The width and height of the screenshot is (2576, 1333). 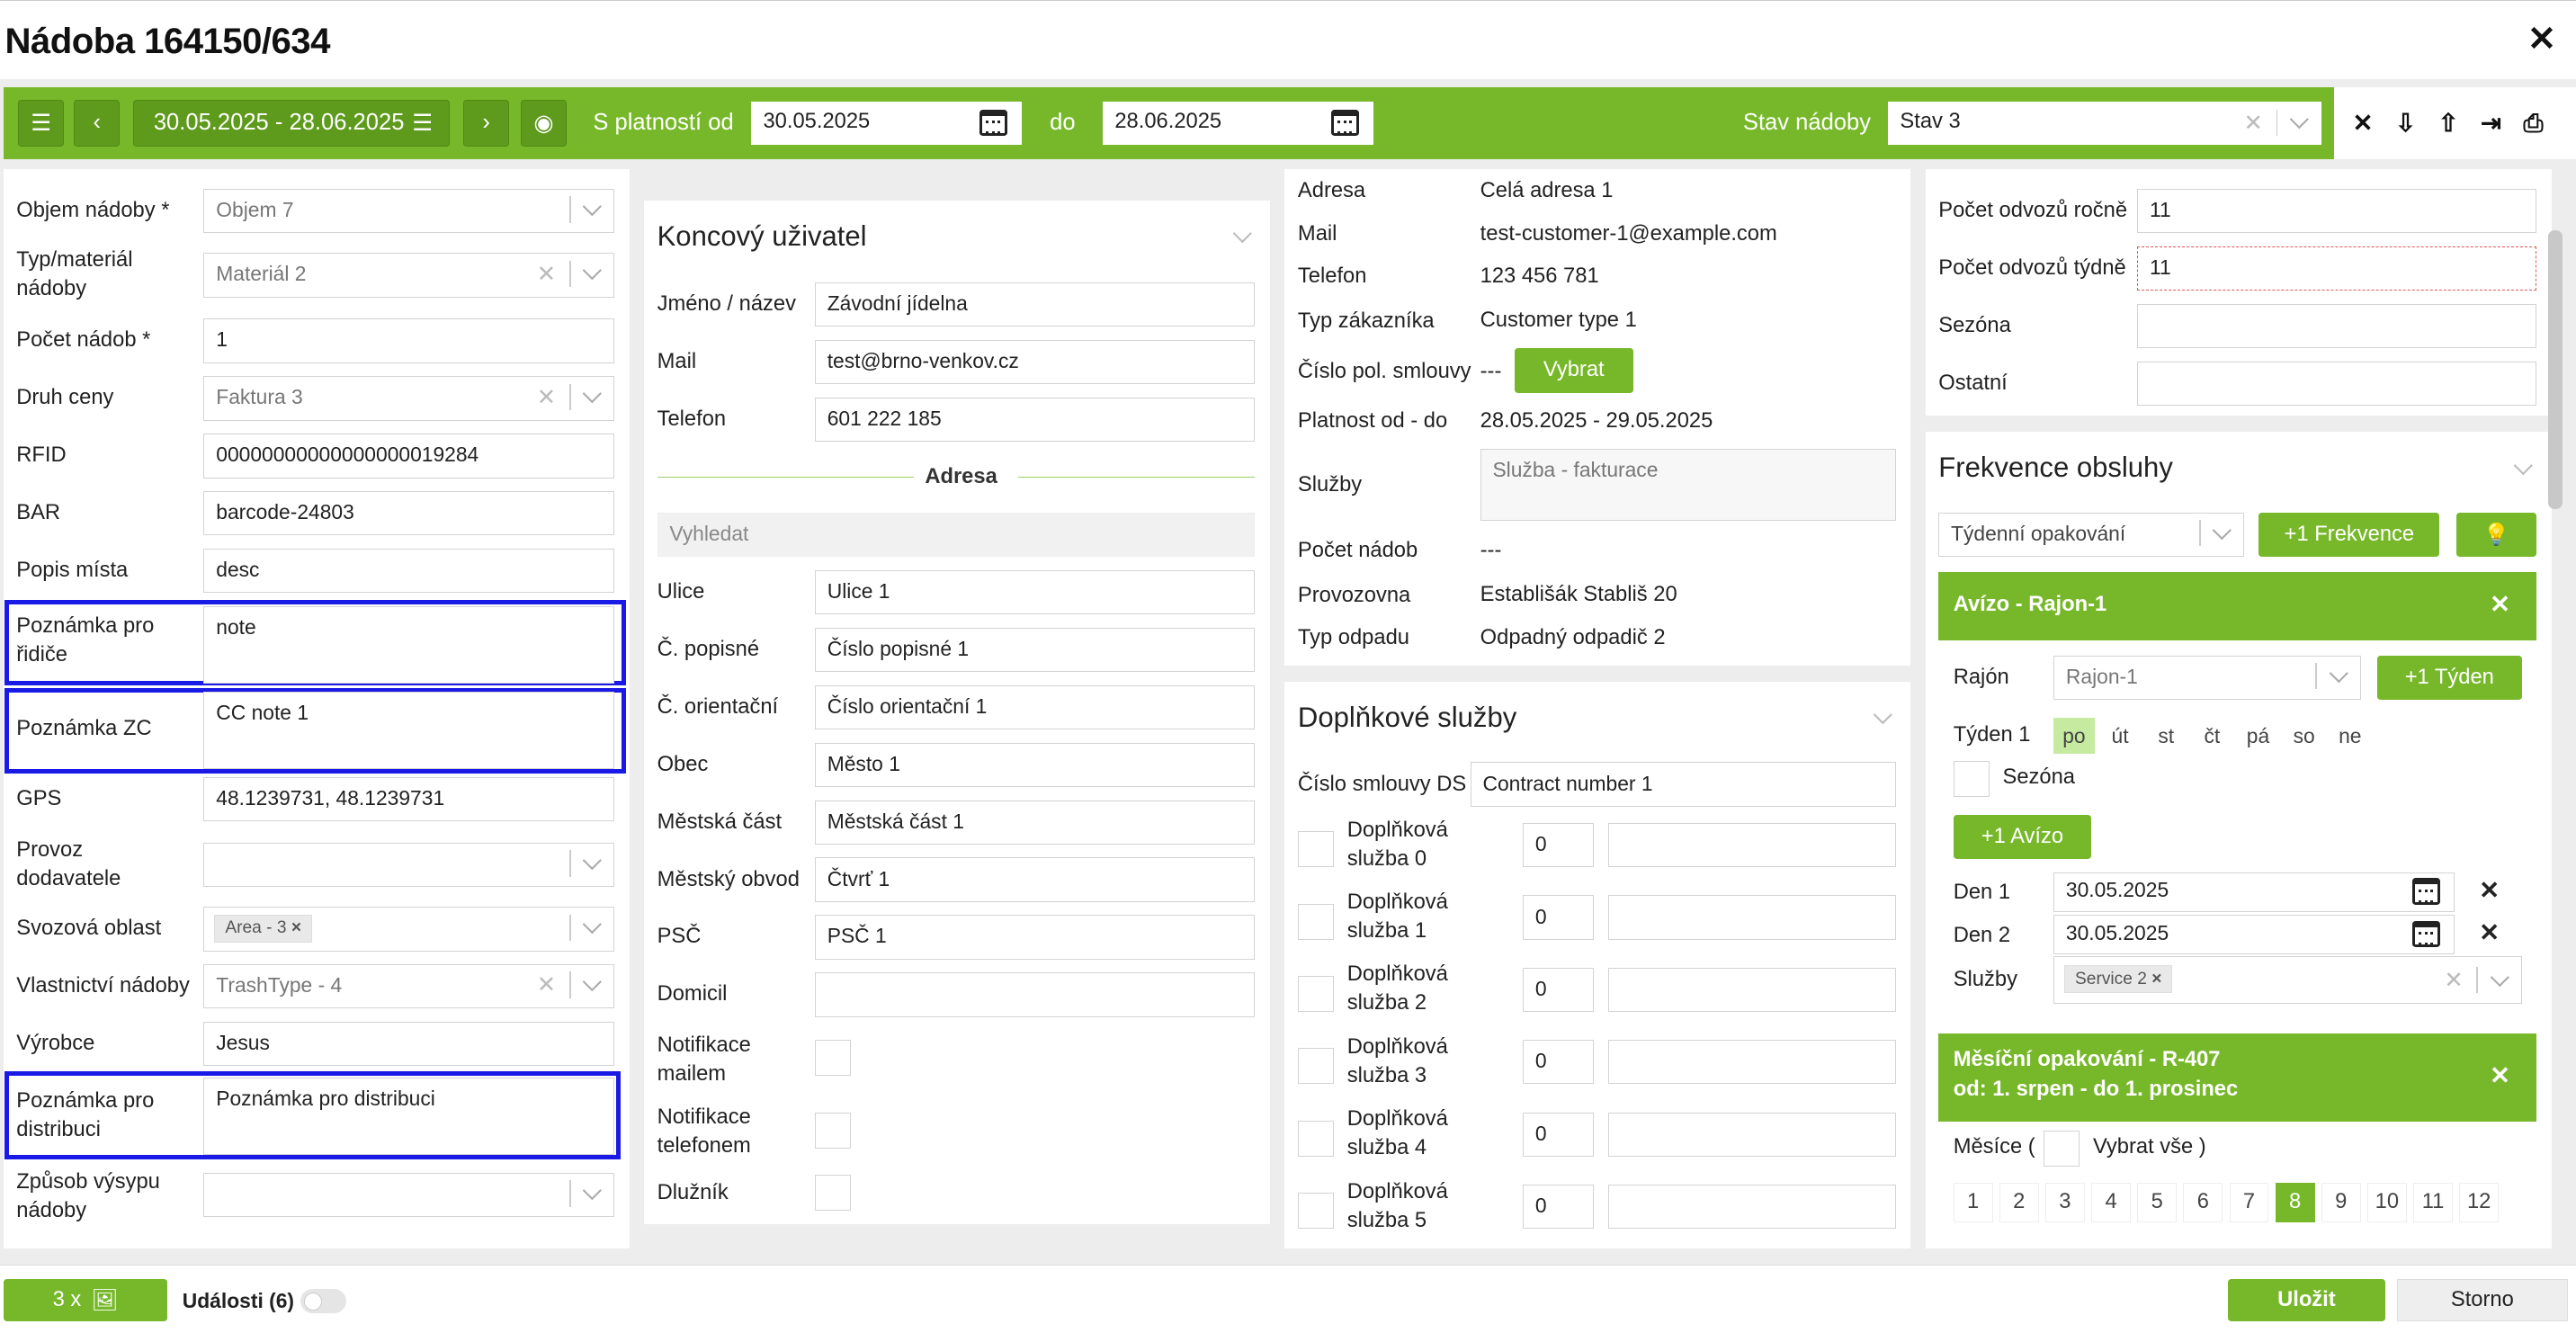 I want to click on area-select: Area - 3 ×, so click(x=409, y=929).